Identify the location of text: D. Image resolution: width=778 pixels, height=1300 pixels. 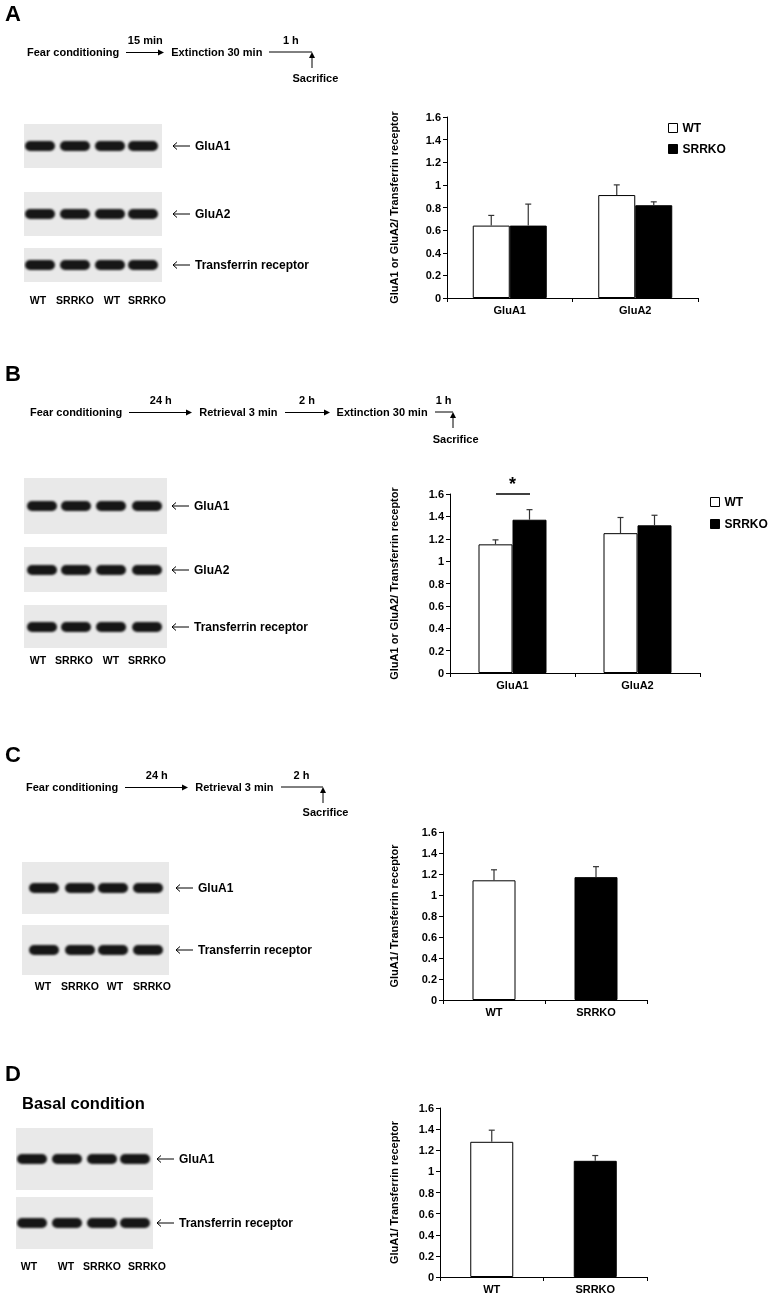
(13, 1073).